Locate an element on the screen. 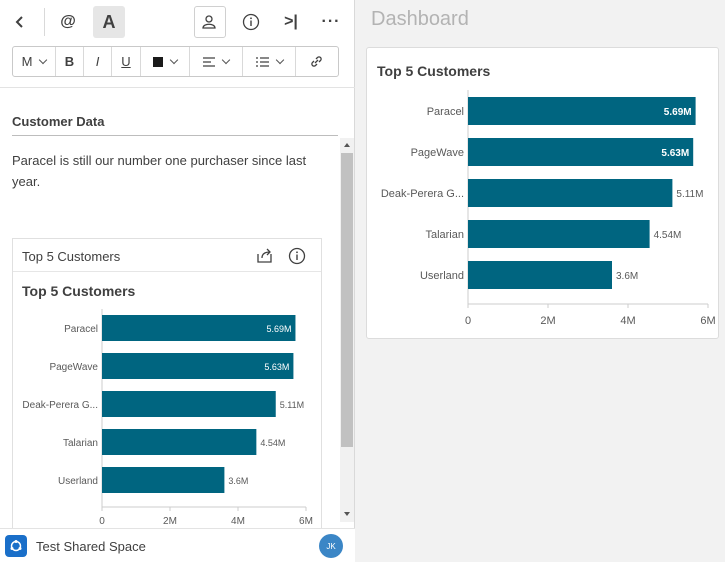 The height and width of the screenshot is (562, 725). toolbar-divider is located at coordinates (44, 22).